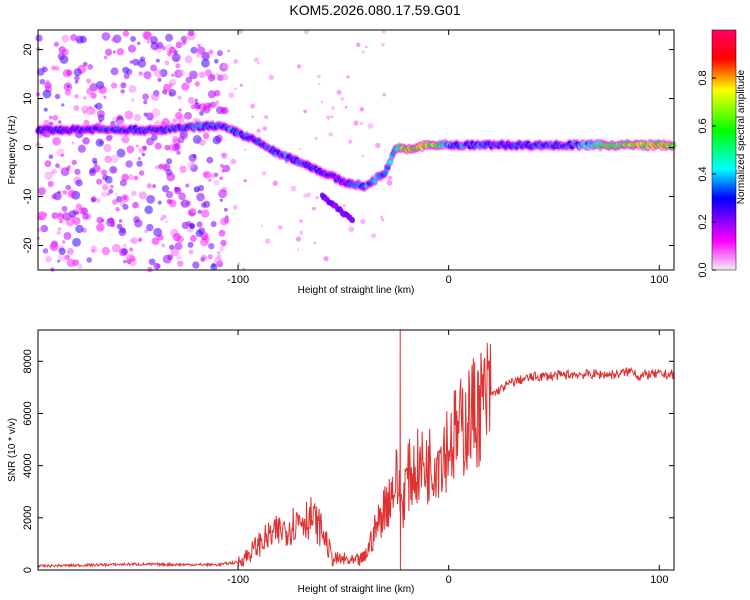  I want to click on y-tick-label: 8000, so click(28, 361).